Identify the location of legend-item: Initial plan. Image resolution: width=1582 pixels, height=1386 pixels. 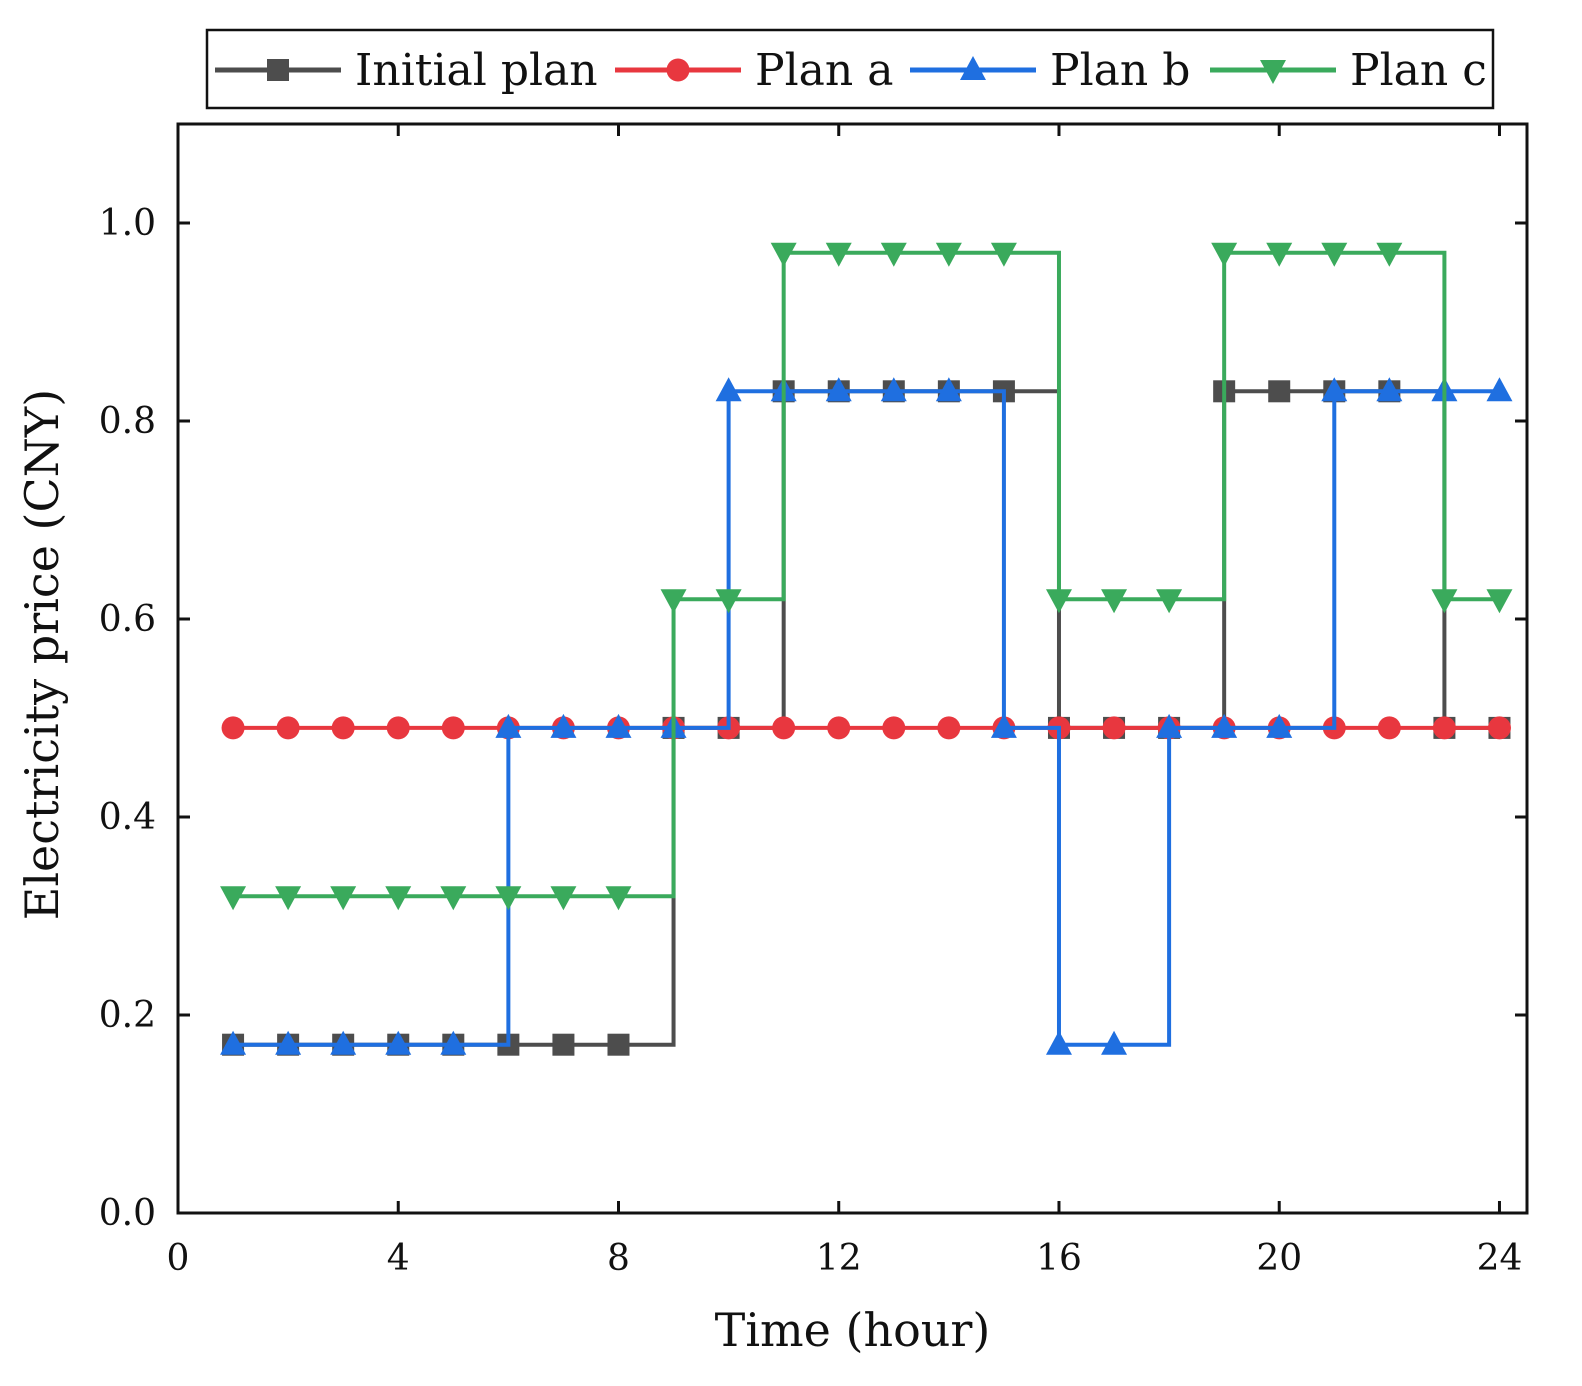
(406, 70).